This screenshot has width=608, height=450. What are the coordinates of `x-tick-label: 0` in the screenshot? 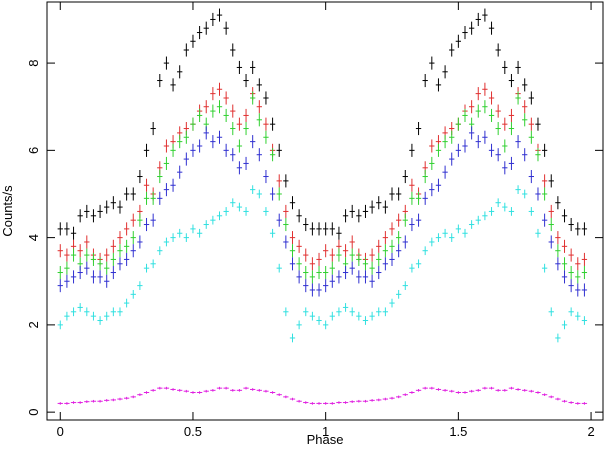 It's located at (60, 431).